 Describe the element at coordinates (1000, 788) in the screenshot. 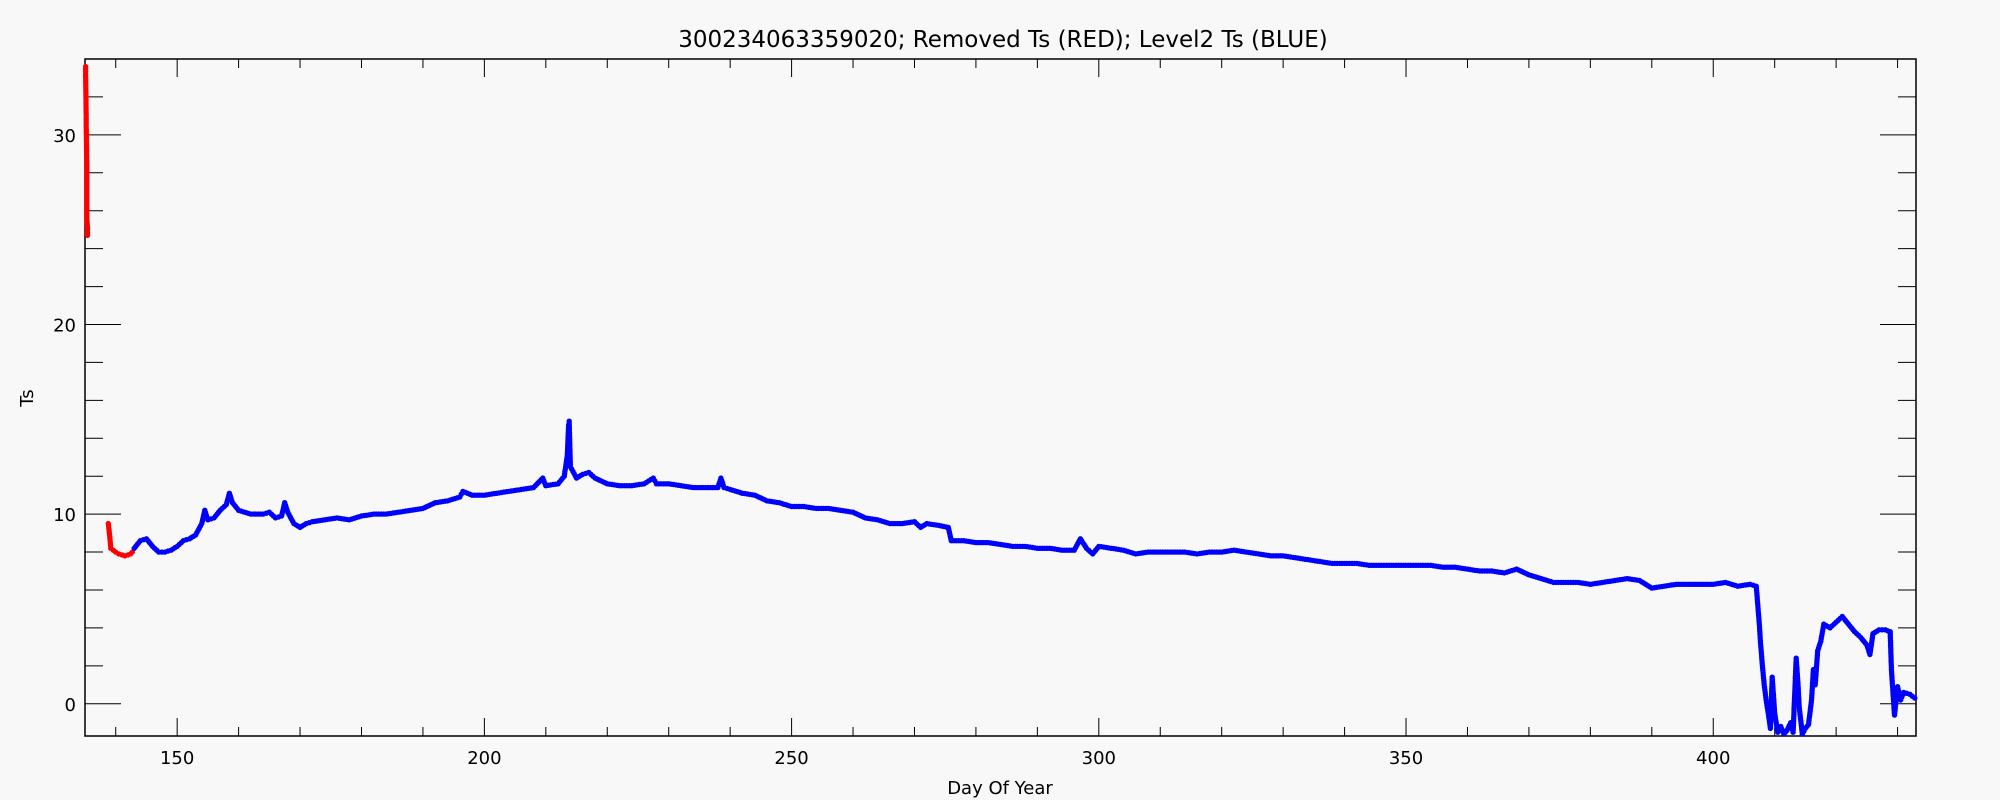

I see `x-axis-label: Day Of Year` at that location.